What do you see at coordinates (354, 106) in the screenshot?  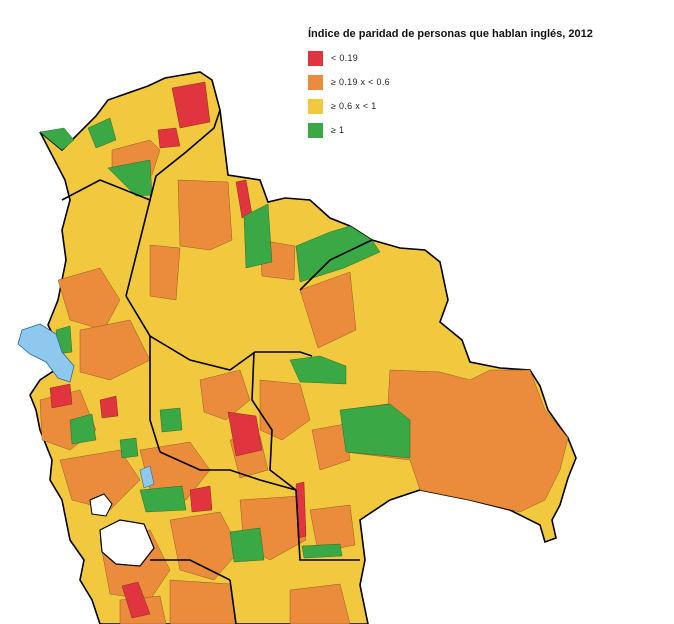 I see `legend-label: ≥ 0.6 x < 1` at bounding box center [354, 106].